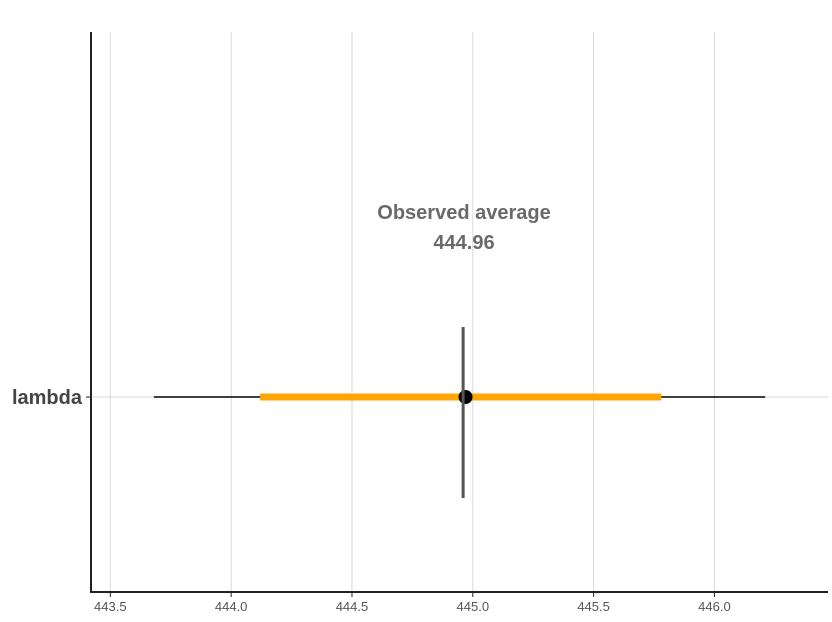 This screenshot has height=622, width=832. What do you see at coordinates (412, 603) in the screenshot?
I see `x-ticks: 443.5 444.0 444.5 445.0 445.5 446.0` at bounding box center [412, 603].